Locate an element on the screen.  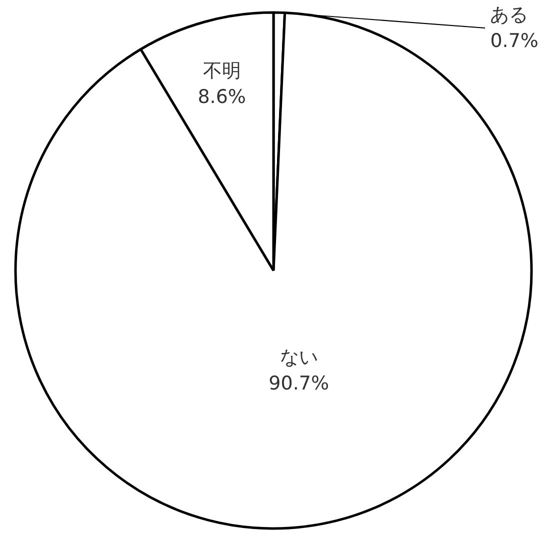
data-label: 90.7% is located at coordinates (299, 383).